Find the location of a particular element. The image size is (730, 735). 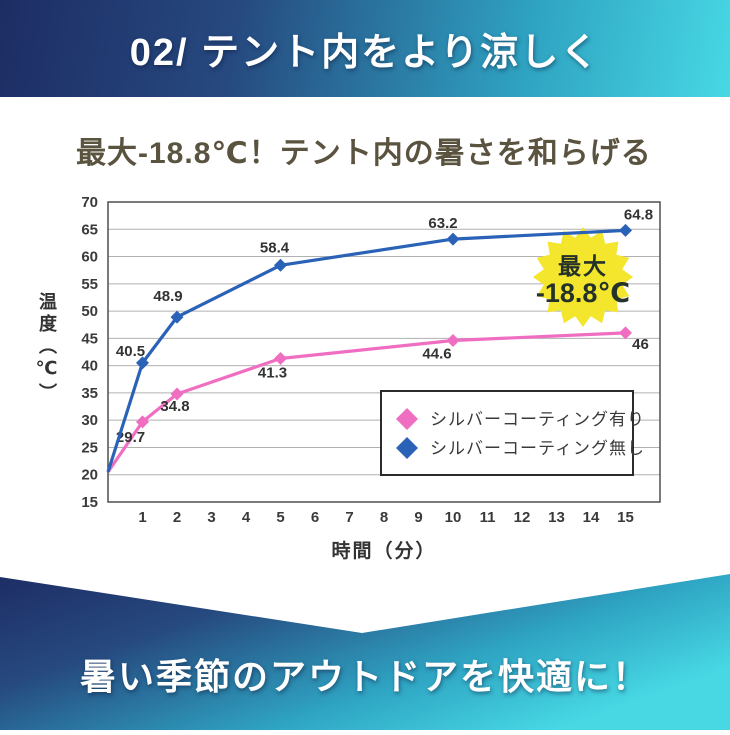

data-point-label: 48.9 is located at coordinates (167, 296).